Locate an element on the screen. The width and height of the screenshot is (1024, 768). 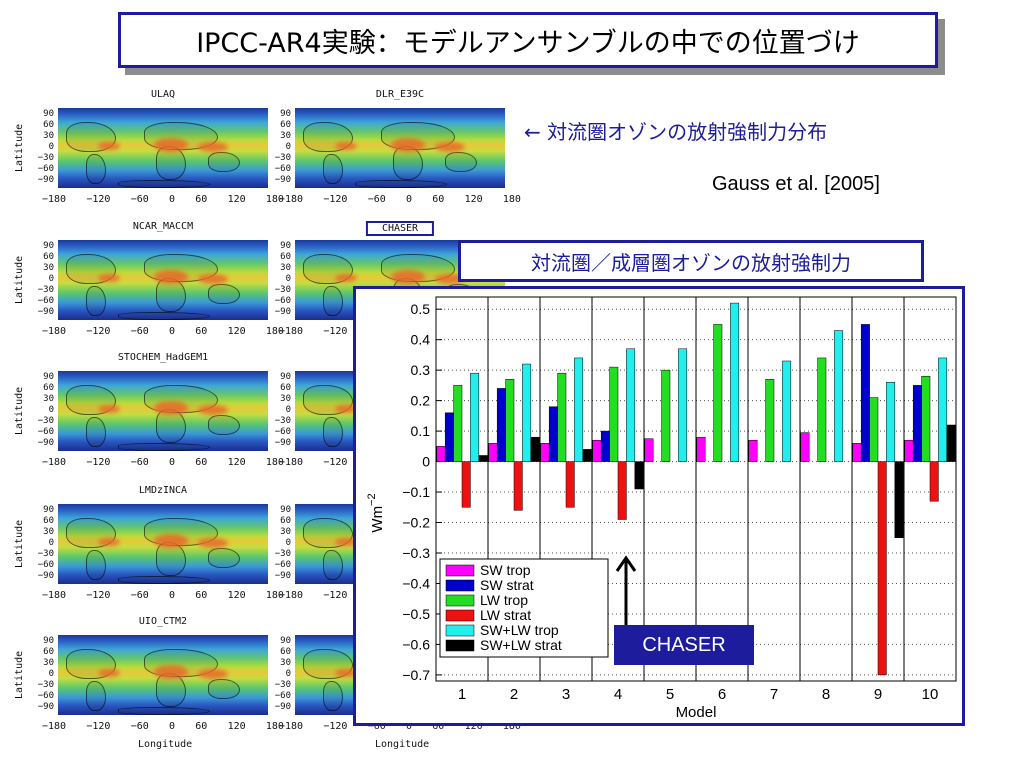
x-tick-label: 6 is located at coordinates (722, 694).